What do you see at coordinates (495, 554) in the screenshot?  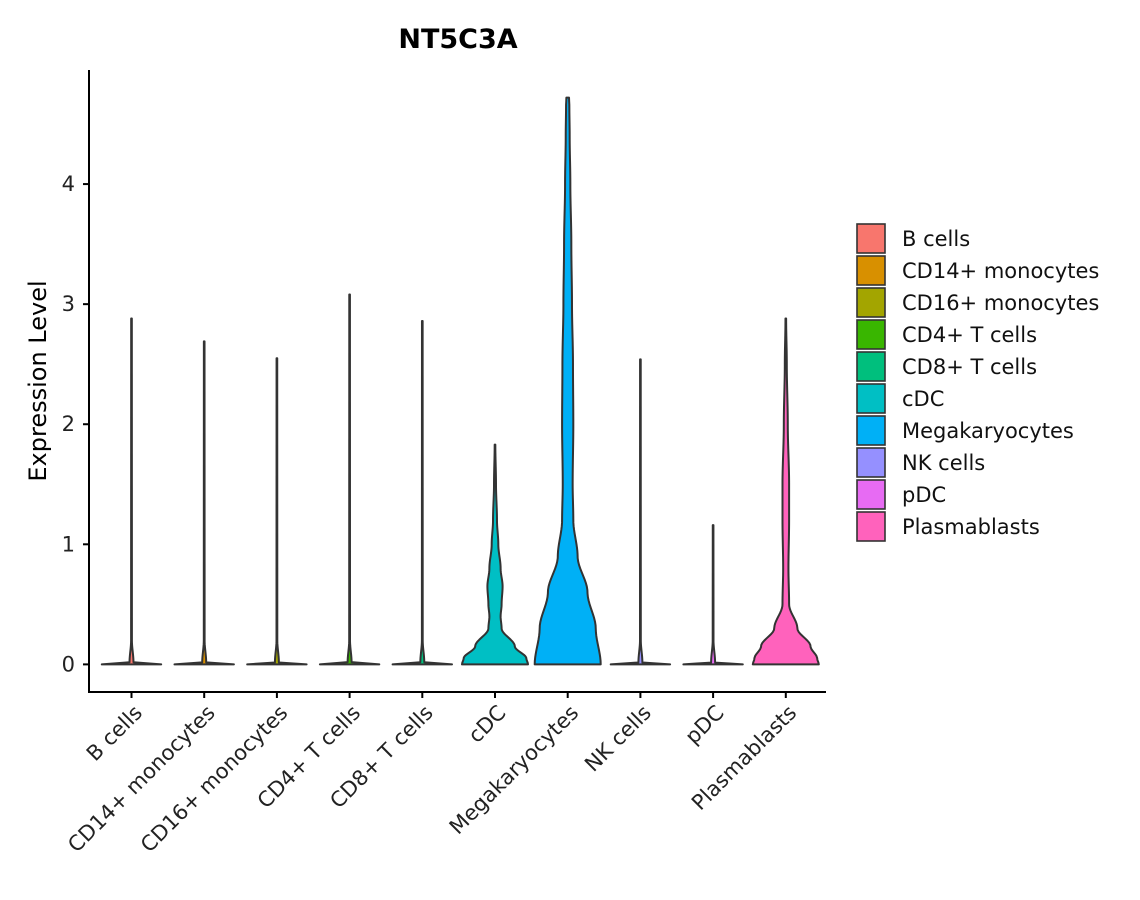 I see `violin-cdc` at bounding box center [495, 554].